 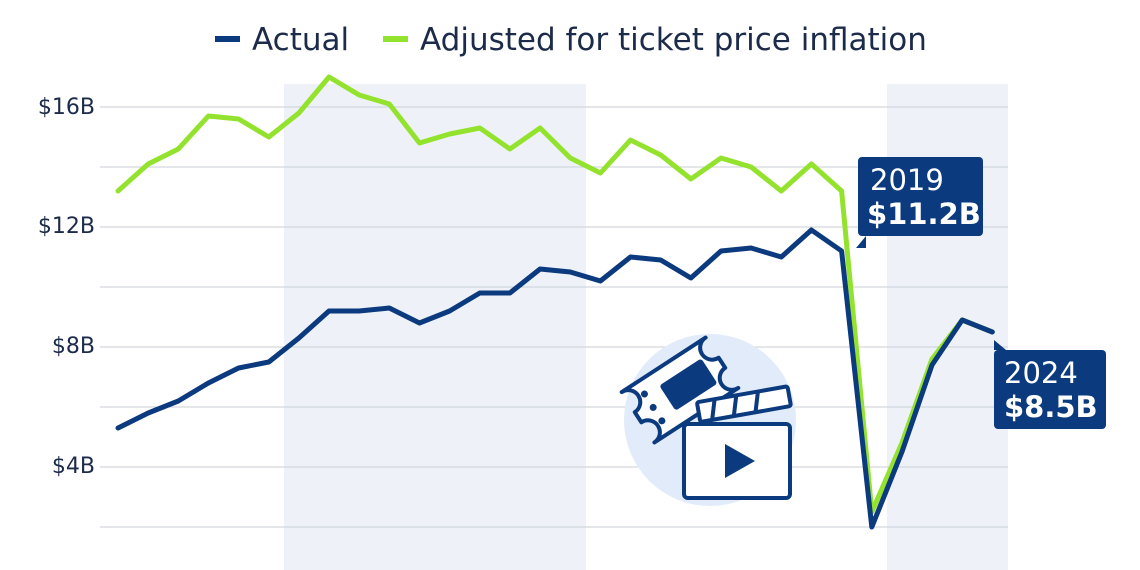 What do you see at coordinates (673, 40) in the screenshot?
I see `legend-label-adjusted: Adjusted for ticket price inflation` at bounding box center [673, 40].